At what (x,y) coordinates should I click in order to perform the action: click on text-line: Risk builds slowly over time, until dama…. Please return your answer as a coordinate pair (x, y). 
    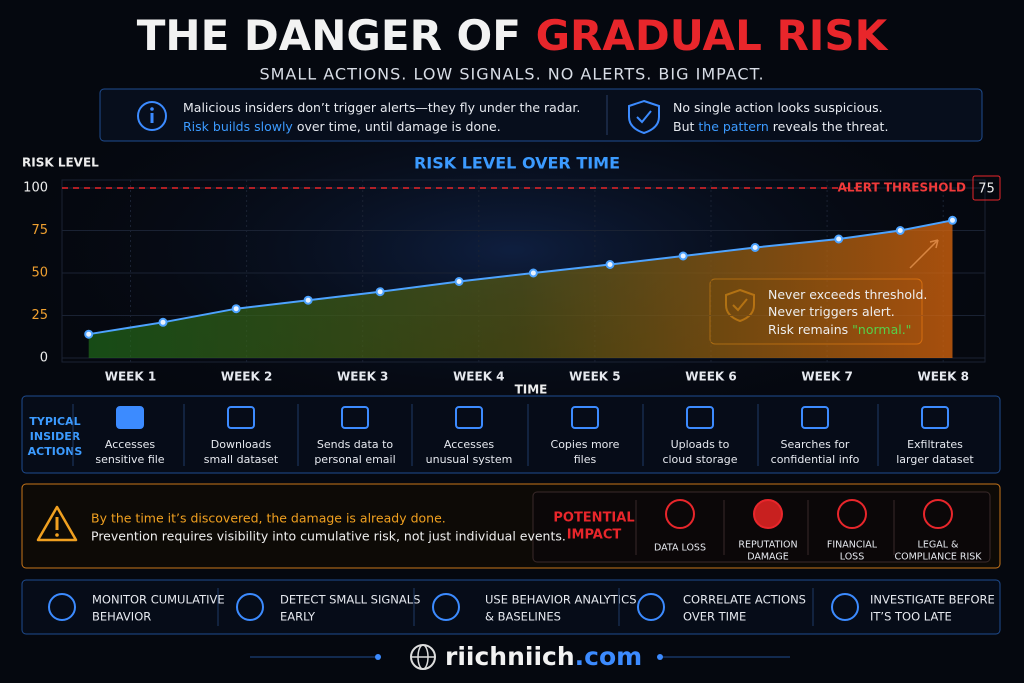
    Looking at the image, I should click on (342, 126).